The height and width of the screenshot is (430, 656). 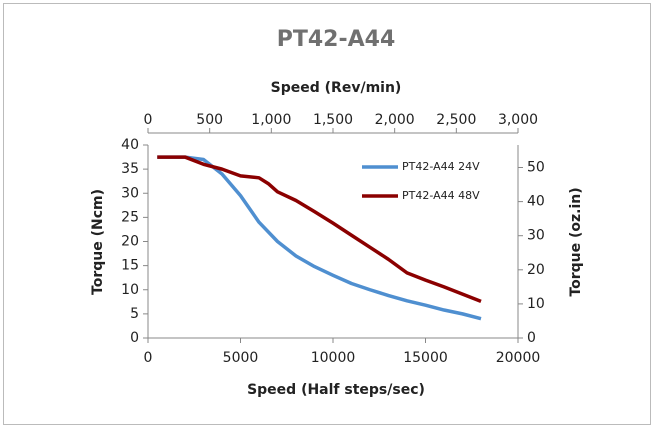 I want to click on x-tick-label: 10000, so click(x=333, y=358).